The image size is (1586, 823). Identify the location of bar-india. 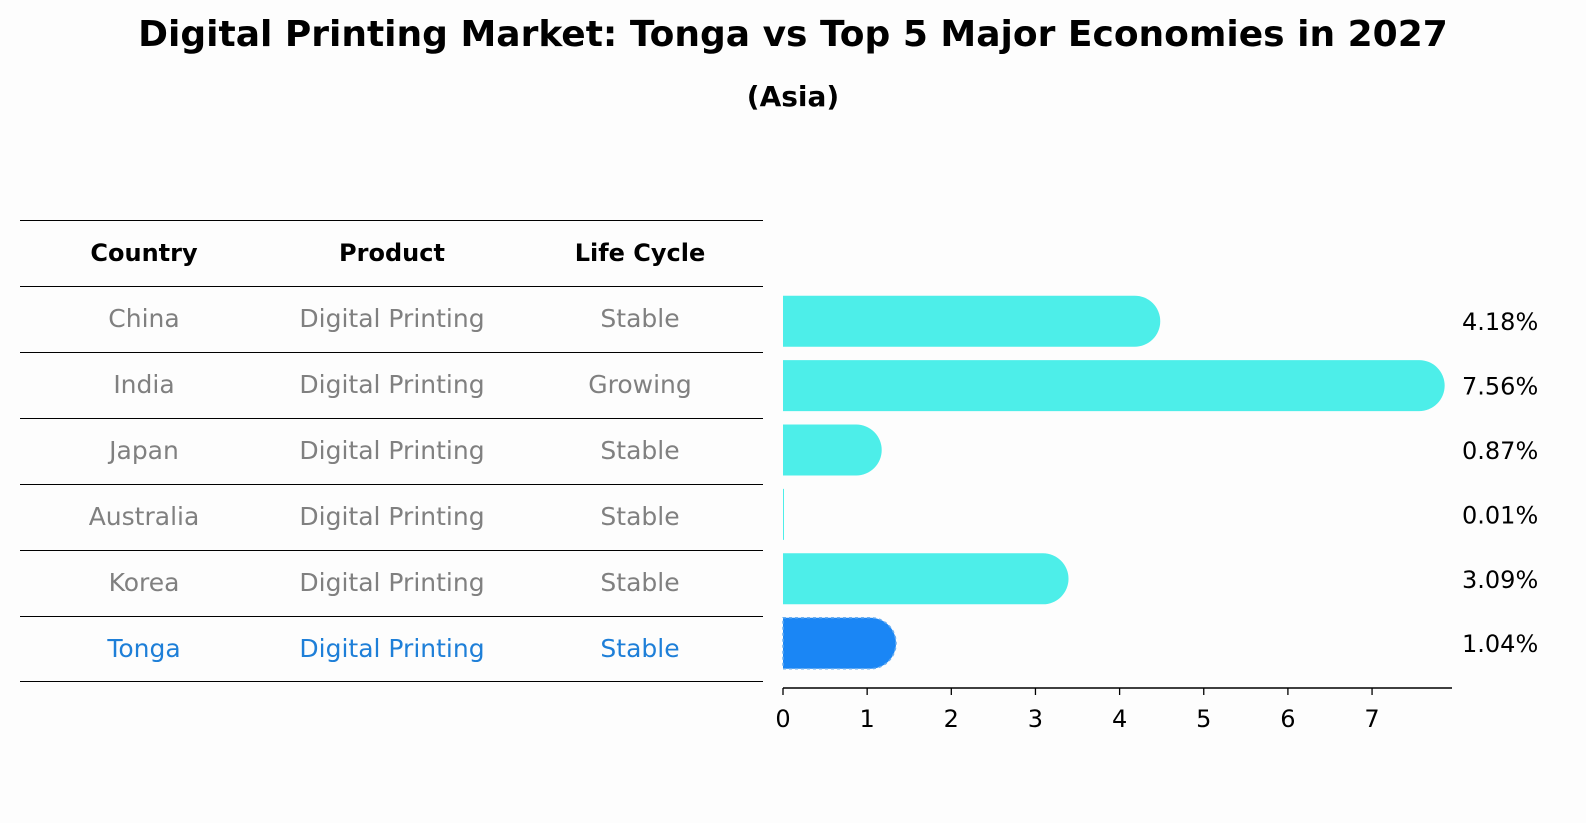
(1114, 386).